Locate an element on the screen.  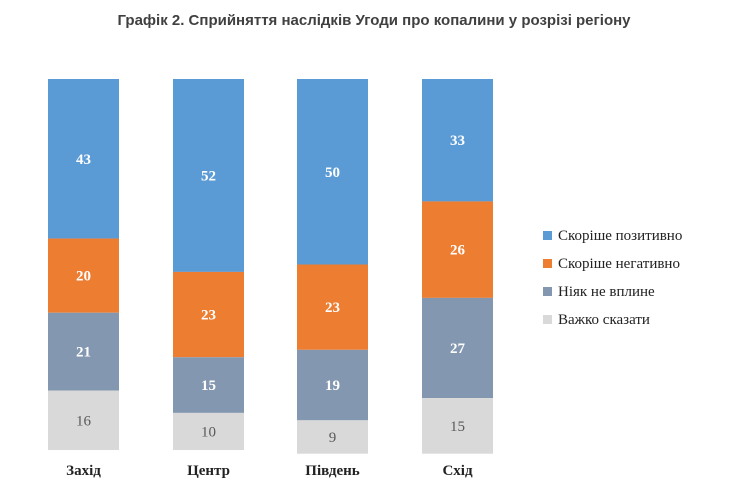
data-label: 19 is located at coordinates (332, 386).